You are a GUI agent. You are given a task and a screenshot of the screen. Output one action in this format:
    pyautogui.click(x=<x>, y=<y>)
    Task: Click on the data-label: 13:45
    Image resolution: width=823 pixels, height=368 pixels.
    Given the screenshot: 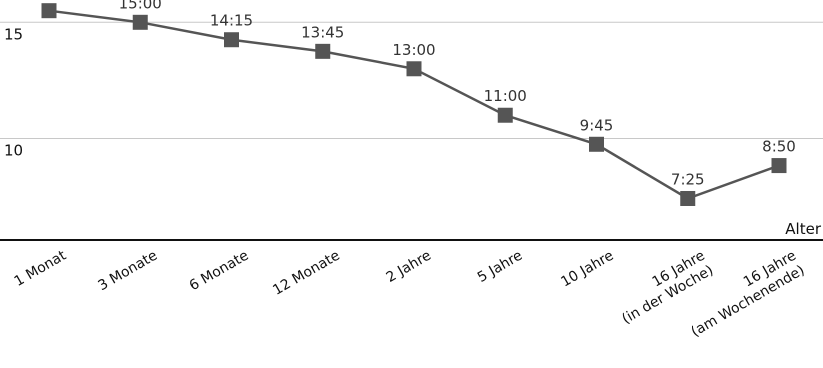 What is the action you would take?
    pyautogui.click(x=322, y=32)
    